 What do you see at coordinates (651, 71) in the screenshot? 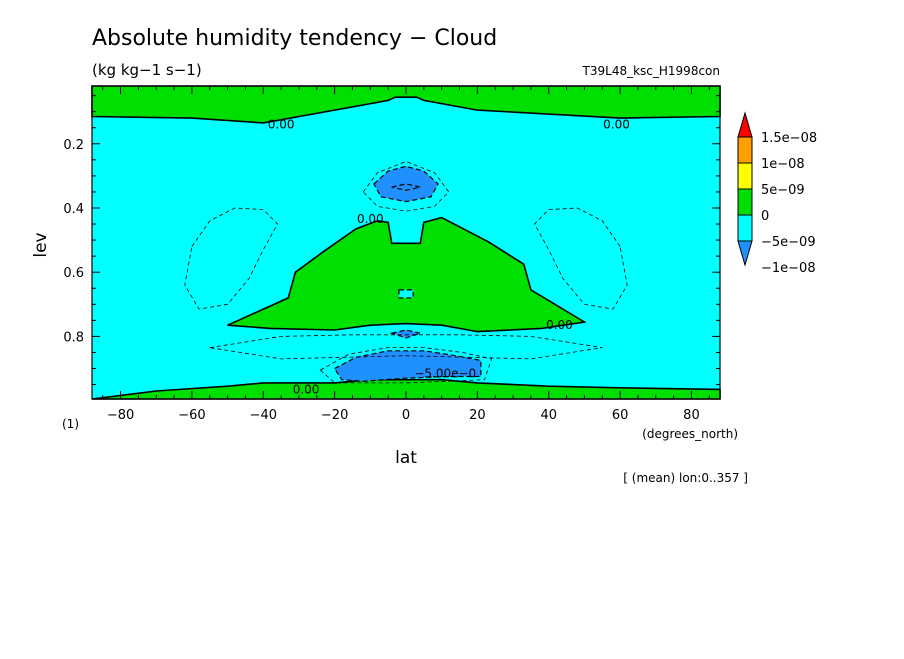
I see `experiment-label: T39L48_ksc_H1998con` at bounding box center [651, 71].